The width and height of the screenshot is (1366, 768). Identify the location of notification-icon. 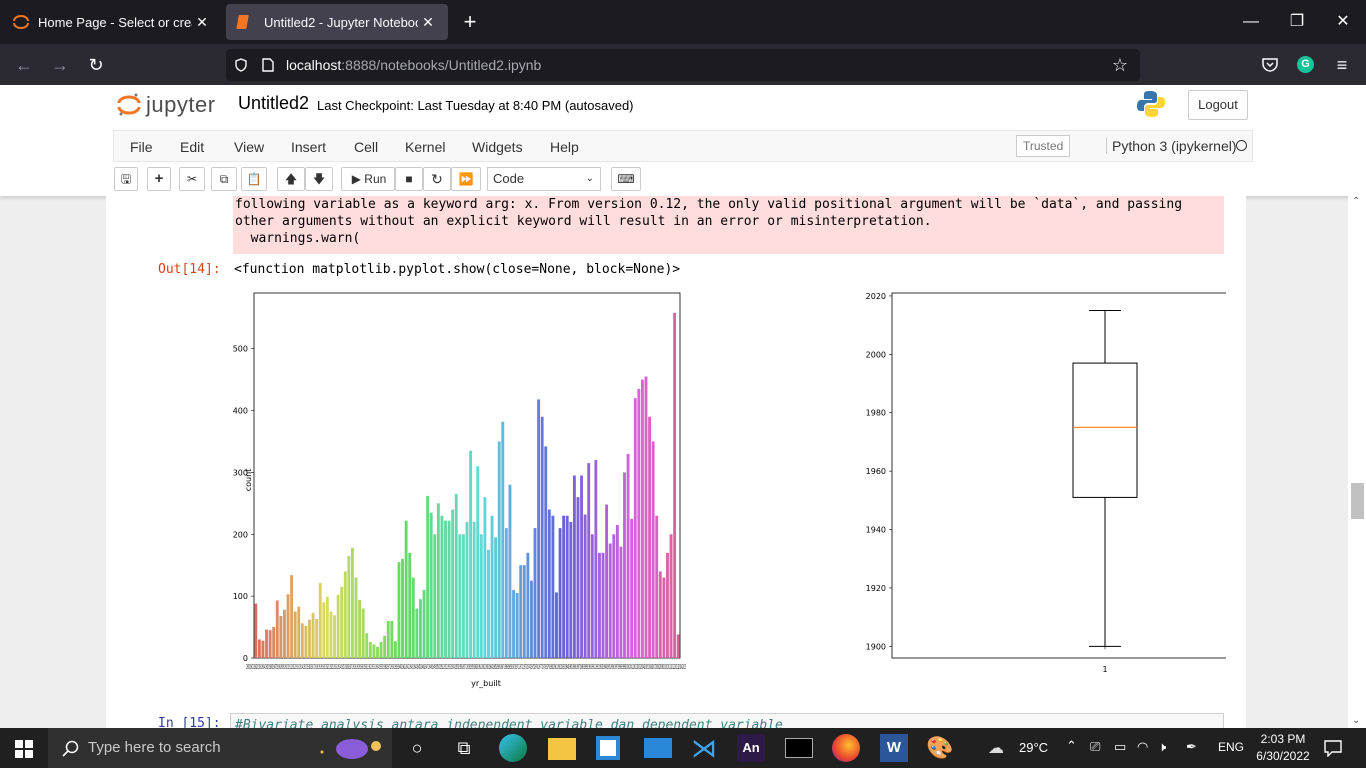
(1333, 748).